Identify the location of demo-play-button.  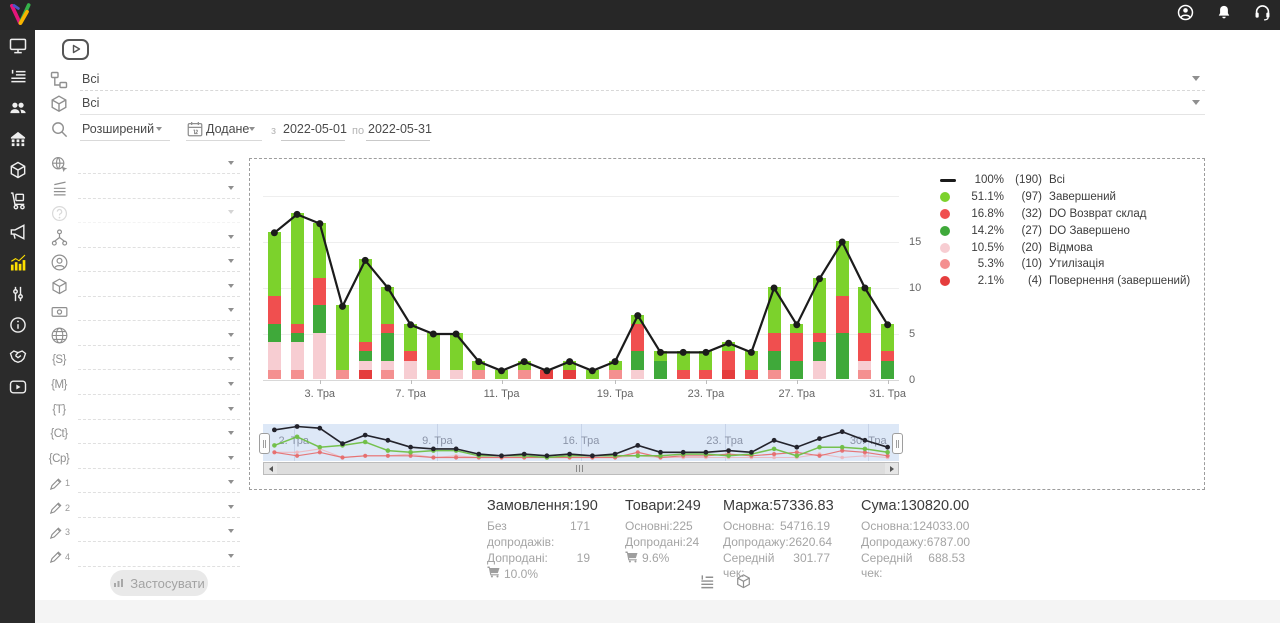
(75, 49).